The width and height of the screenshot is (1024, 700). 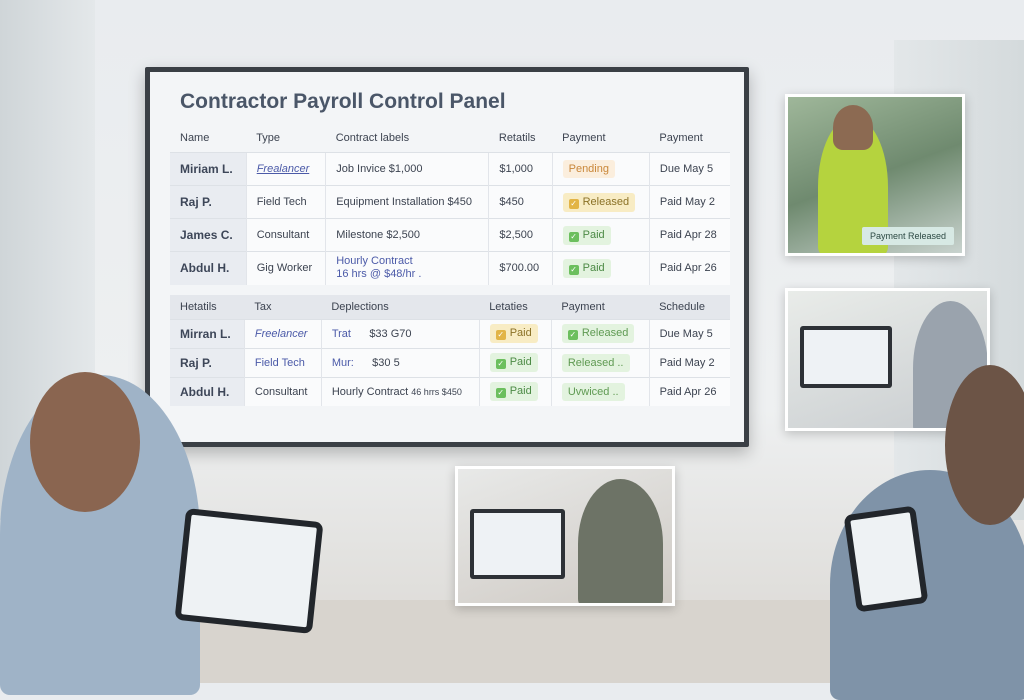 I want to click on type-cell: Gig Worker, so click(x=285, y=268).